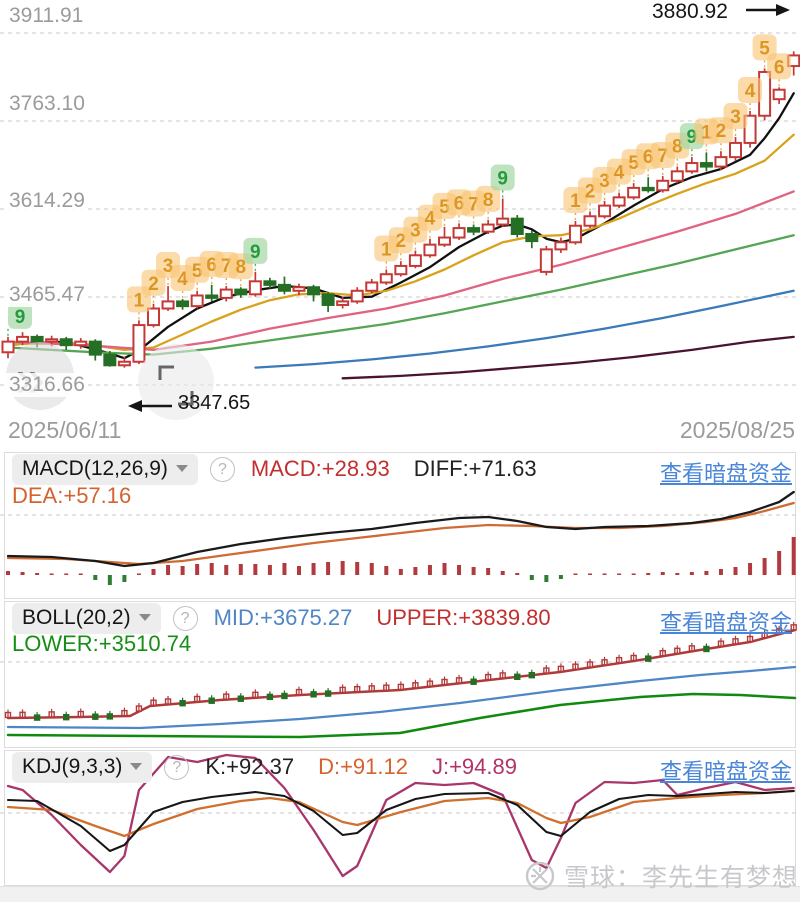 The image size is (800, 902). I want to click on date-end-label: 2025/08/25, so click(737, 430).